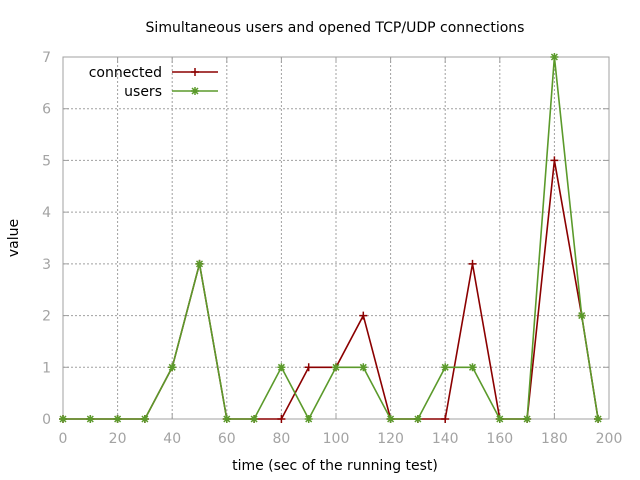 The image size is (640, 480). What do you see at coordinates (336, 439) in the screenshot?
I see `x-tick-label: 100` at bounding box center [336, 439].